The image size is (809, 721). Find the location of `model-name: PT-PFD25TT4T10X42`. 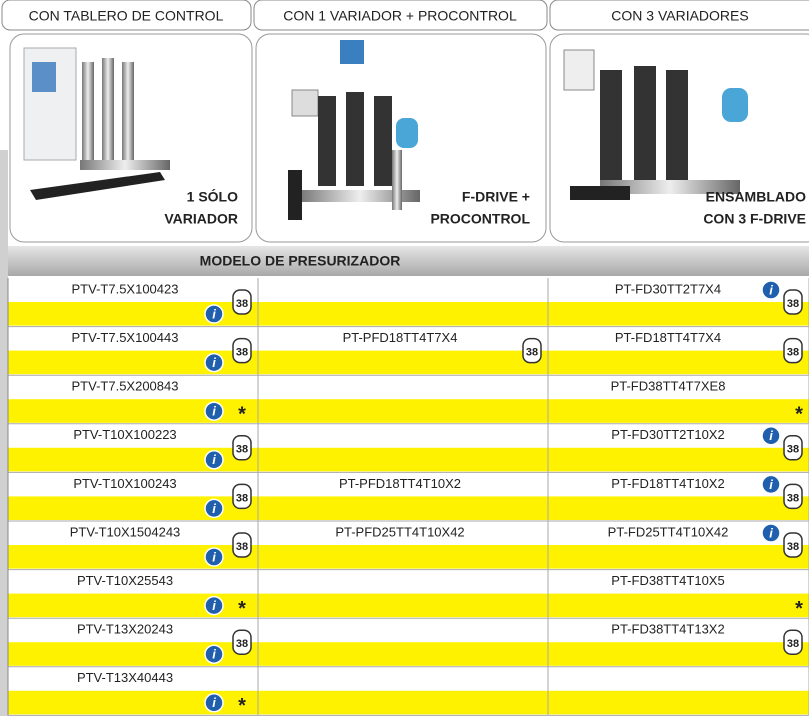

model-name: PT-PFD25TT4T10X42 is located at coordinates (399, 531).